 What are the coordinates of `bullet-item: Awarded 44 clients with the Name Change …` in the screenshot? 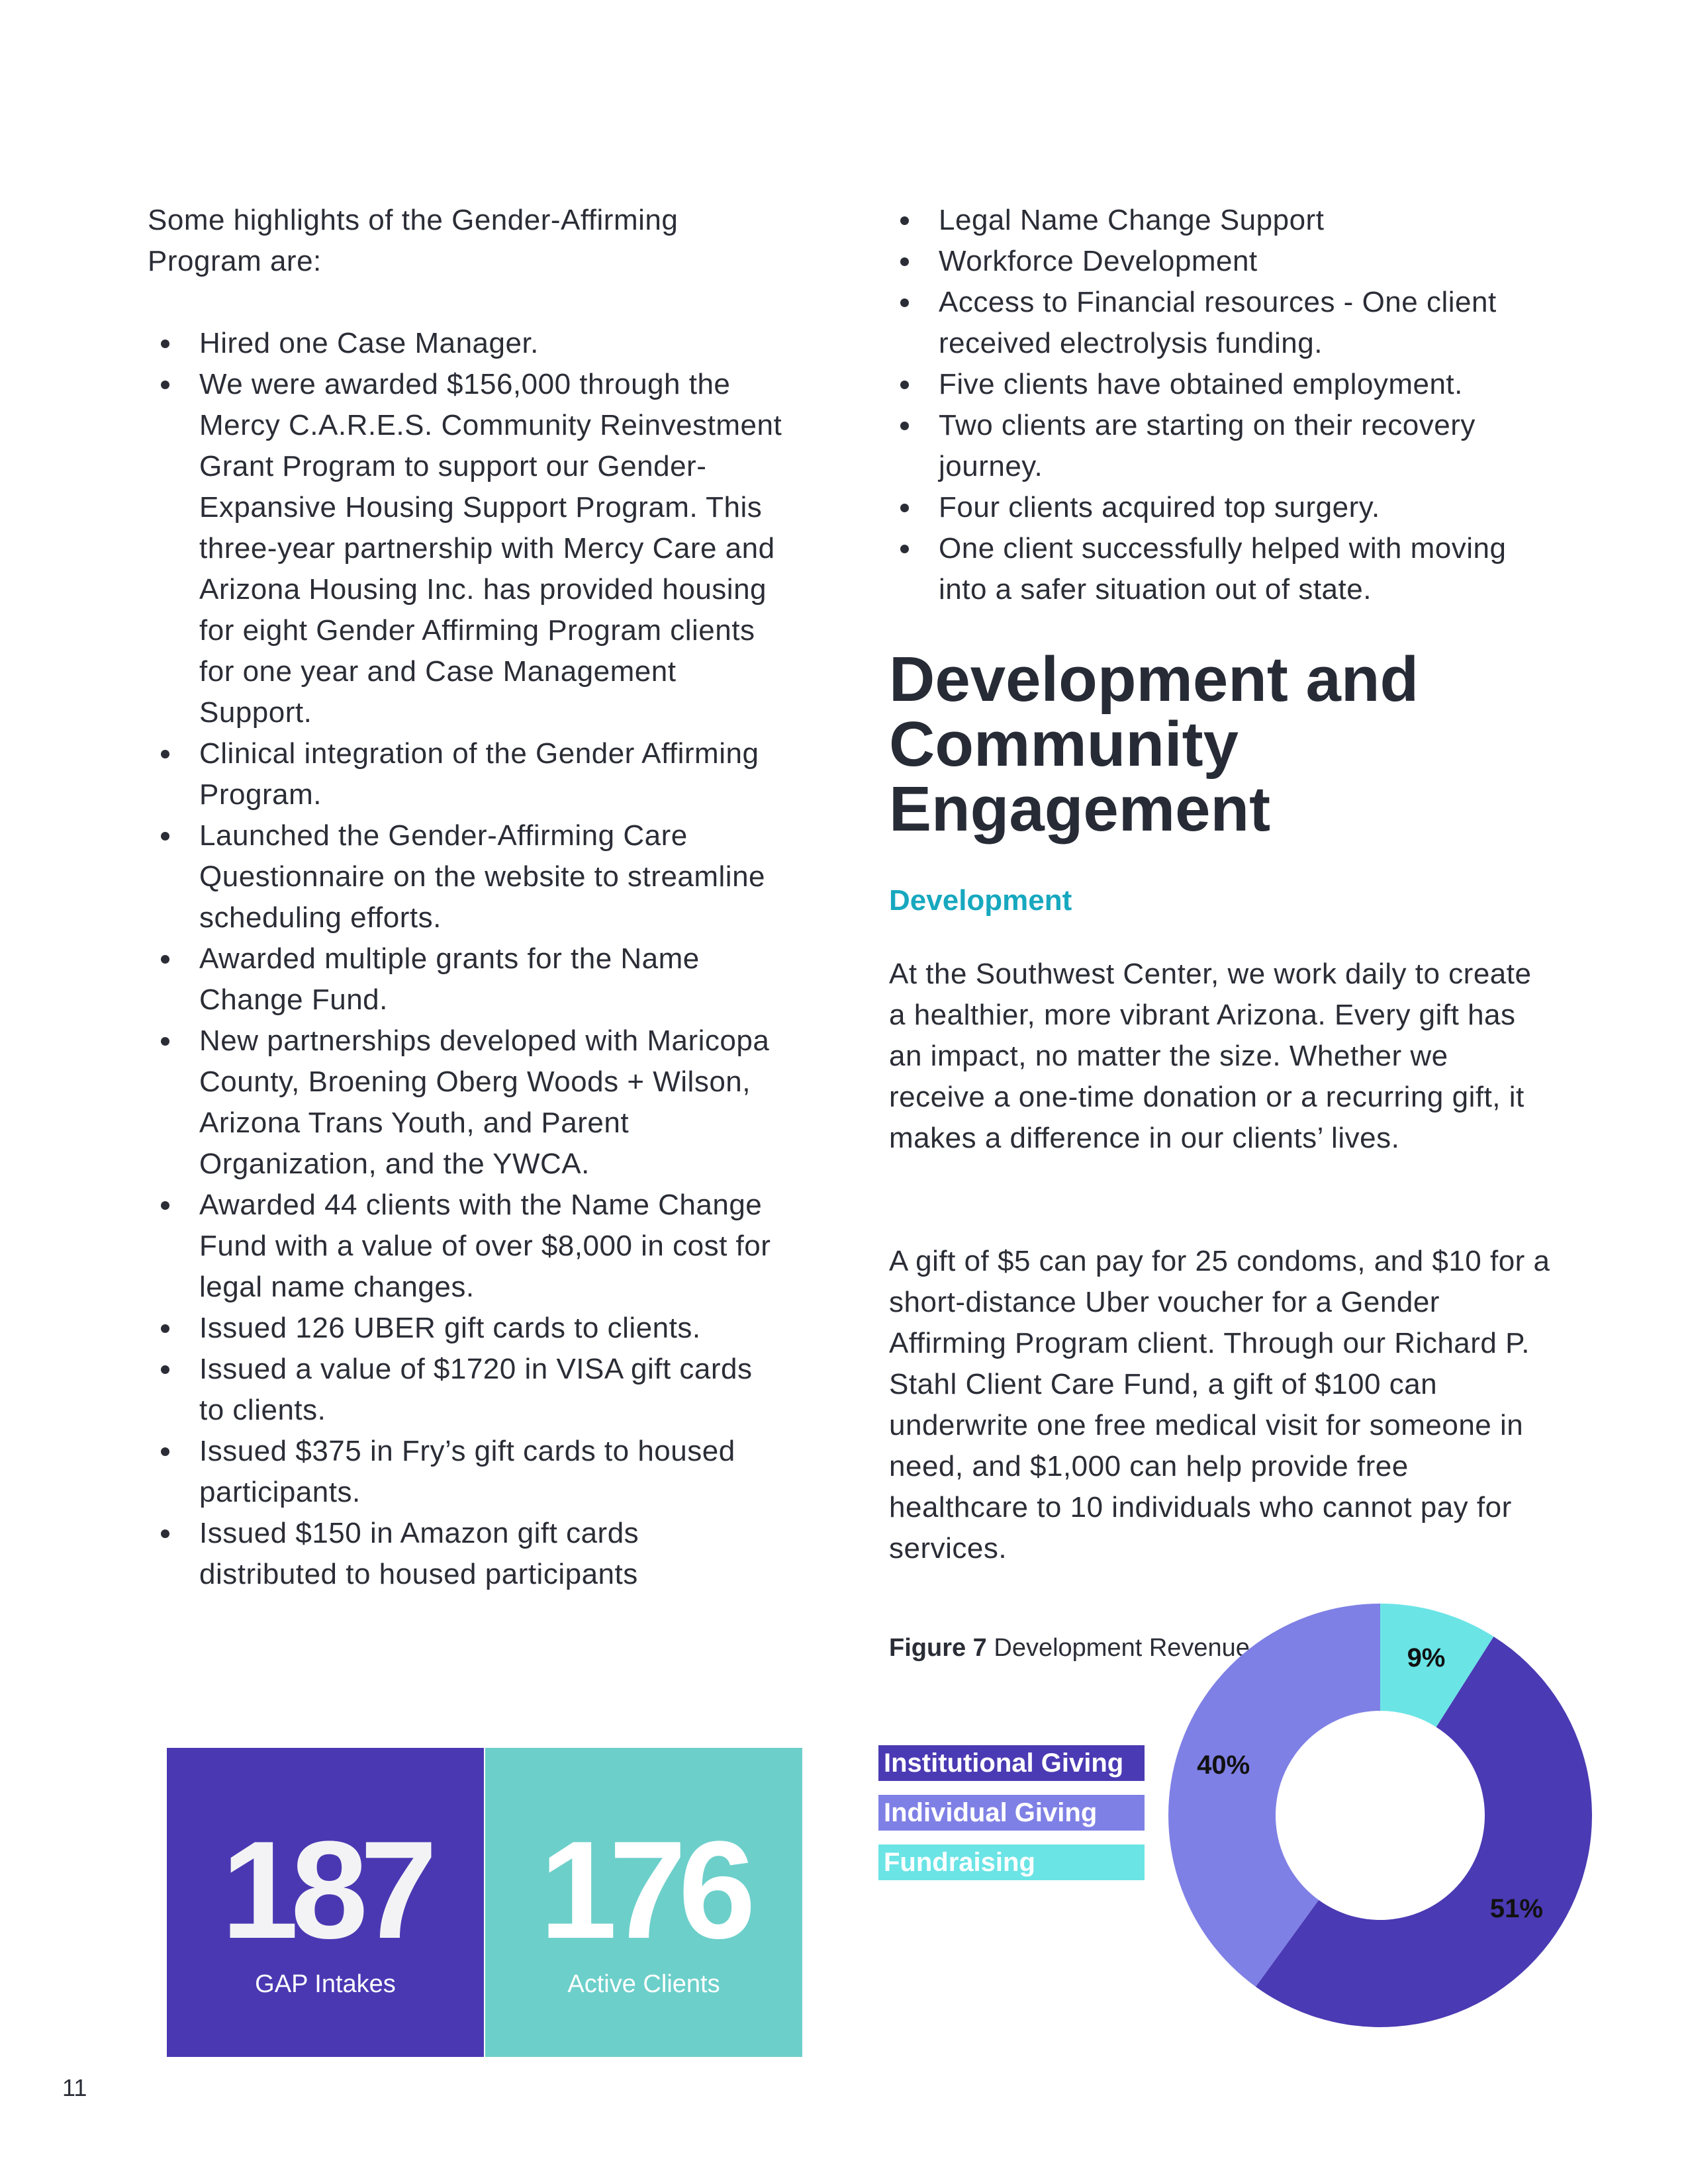 It's located at (465, 1246).